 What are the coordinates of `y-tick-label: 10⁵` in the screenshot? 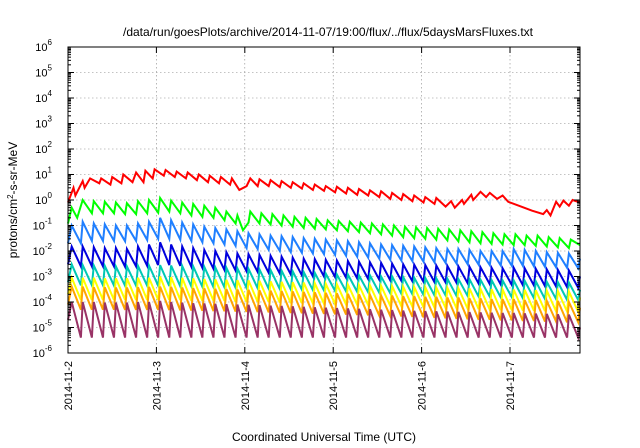 It's located at (43, 72).